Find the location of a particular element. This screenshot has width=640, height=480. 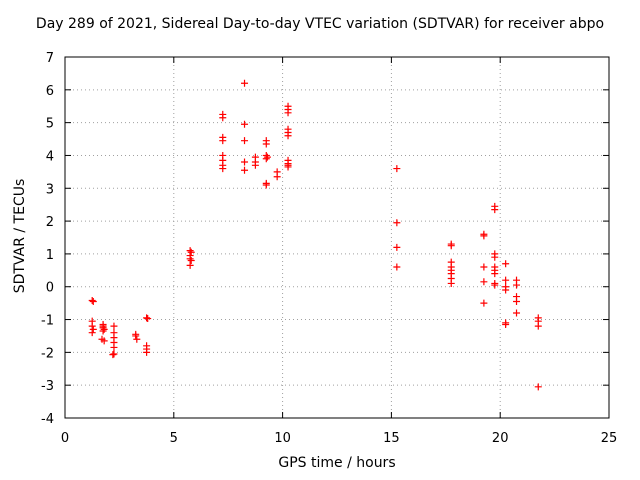

y-tick-label: 7 is located at coordinates (50, 58).